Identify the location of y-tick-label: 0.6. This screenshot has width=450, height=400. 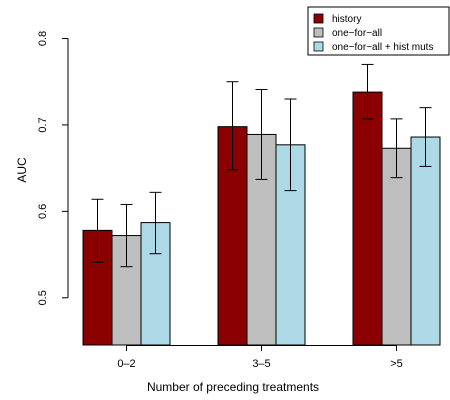
(43, 211).